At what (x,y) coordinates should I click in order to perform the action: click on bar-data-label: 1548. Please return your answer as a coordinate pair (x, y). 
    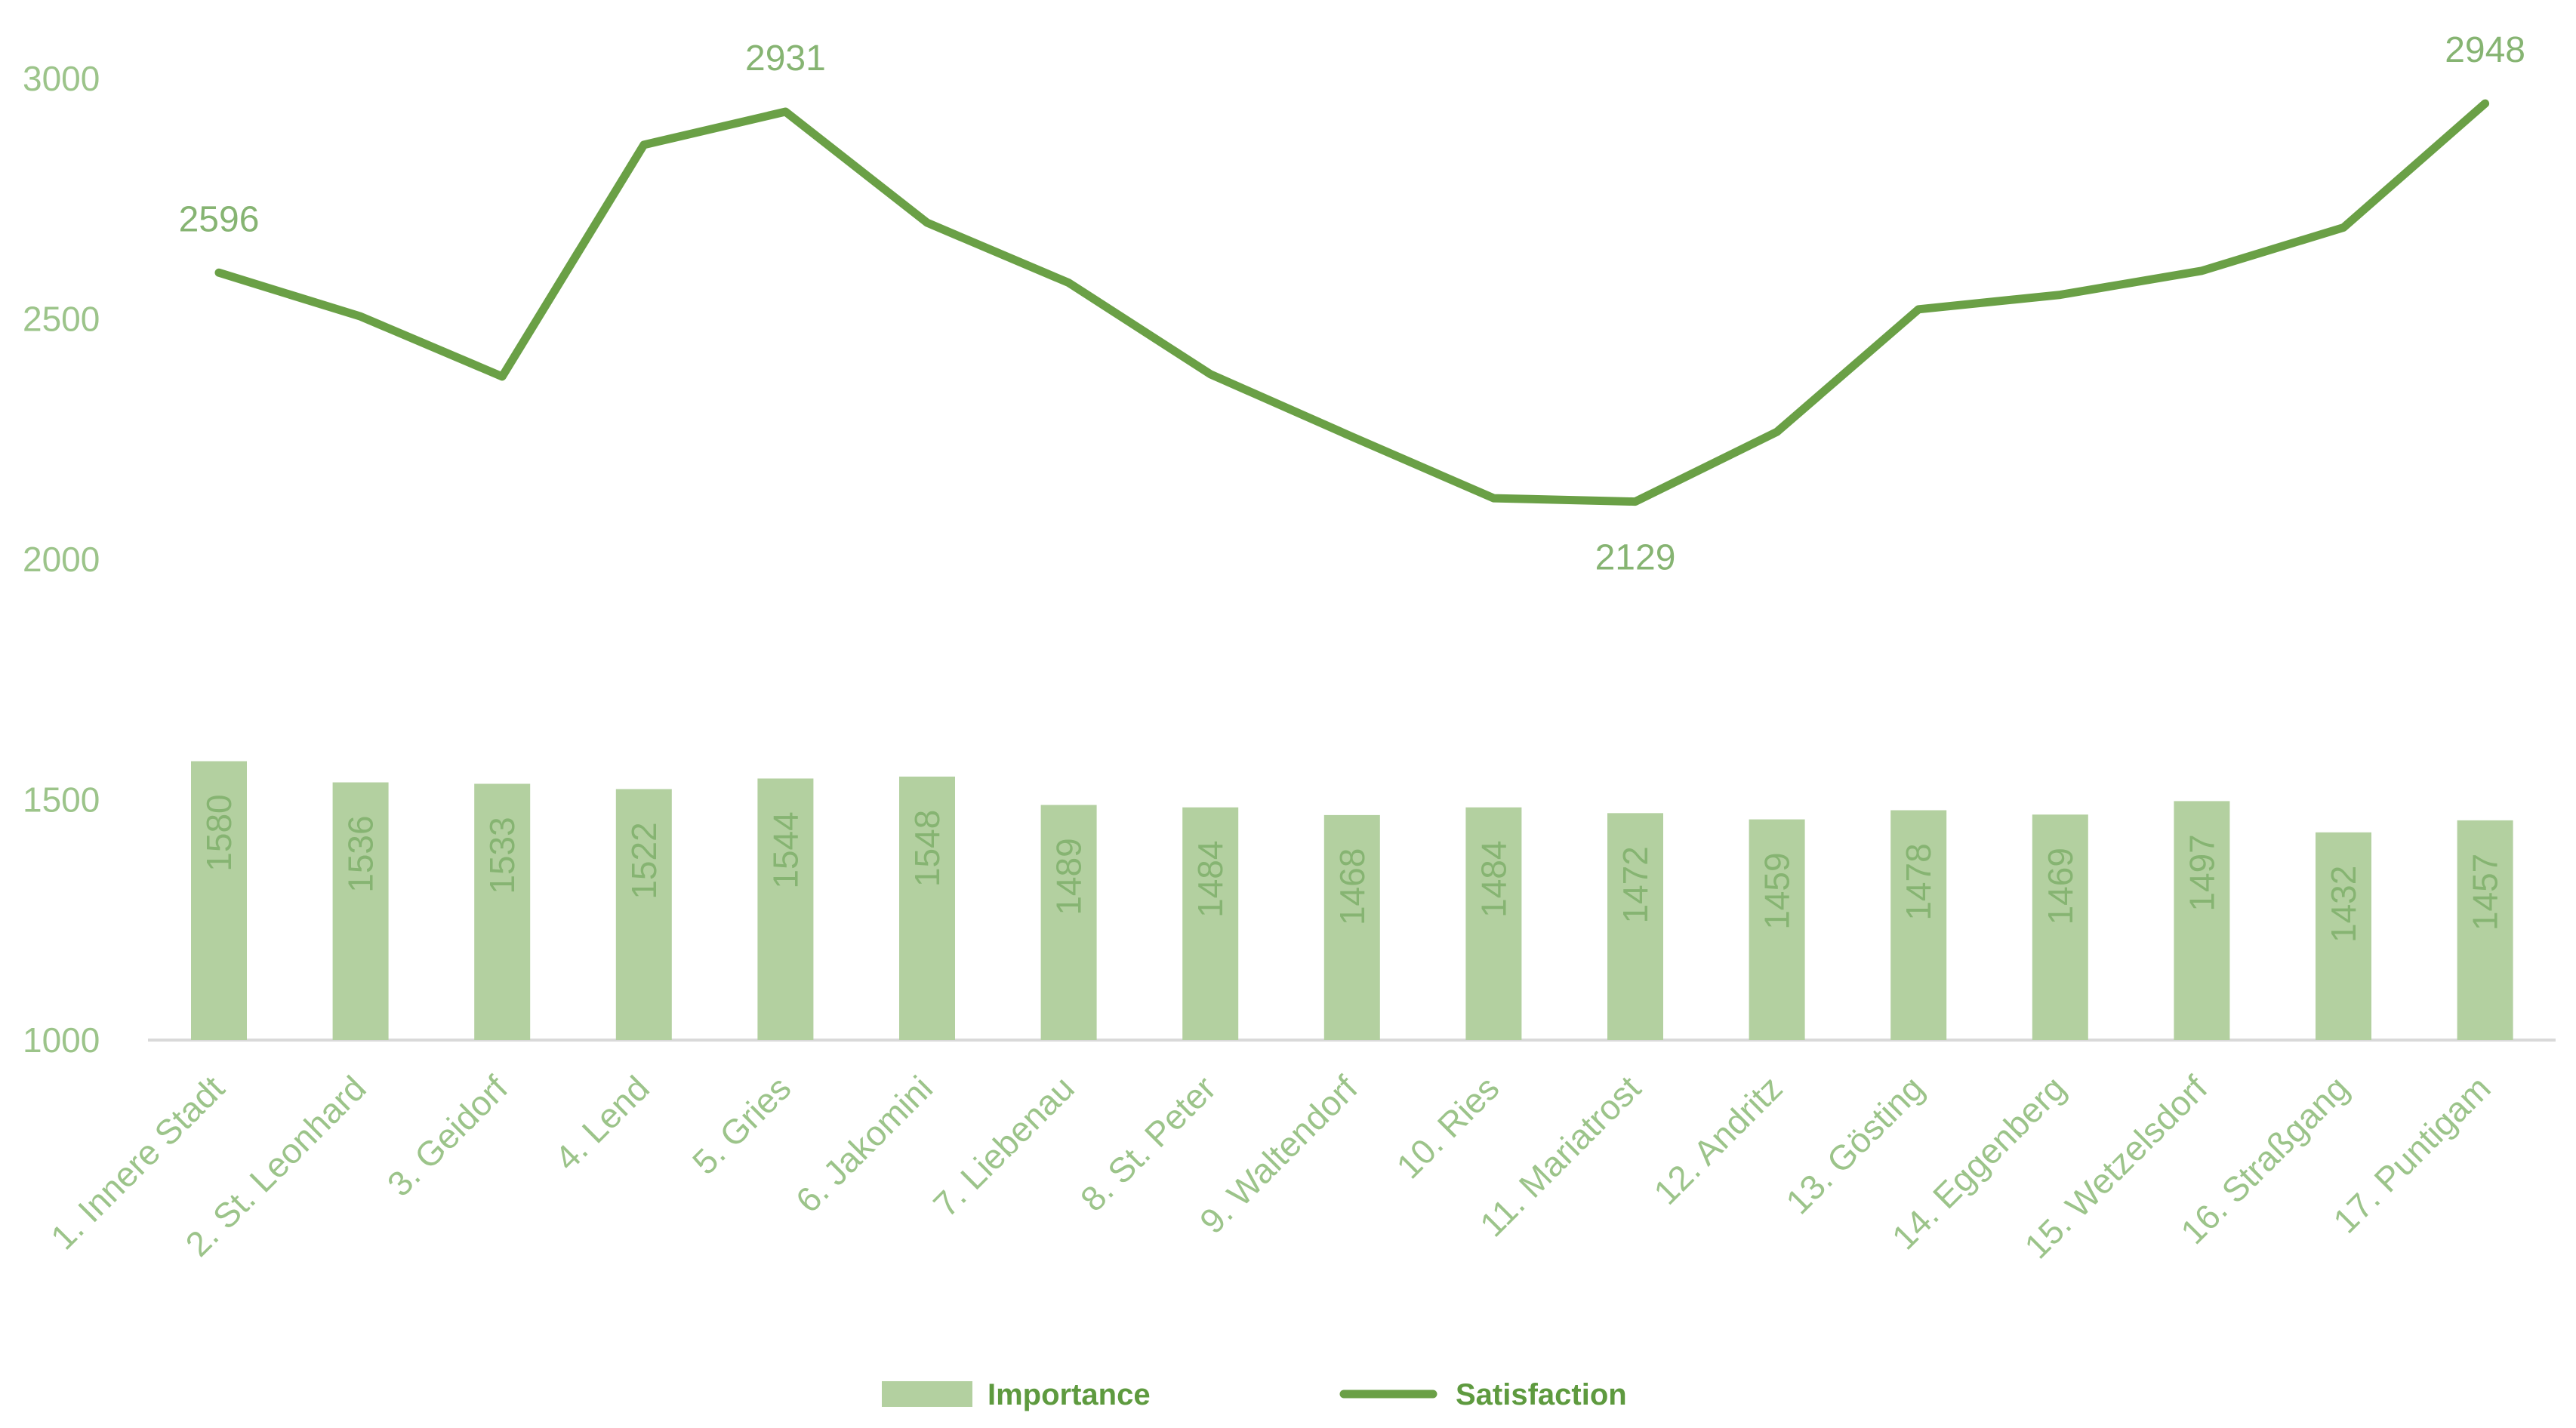
    Looking at the image, I should click on (927, 848).